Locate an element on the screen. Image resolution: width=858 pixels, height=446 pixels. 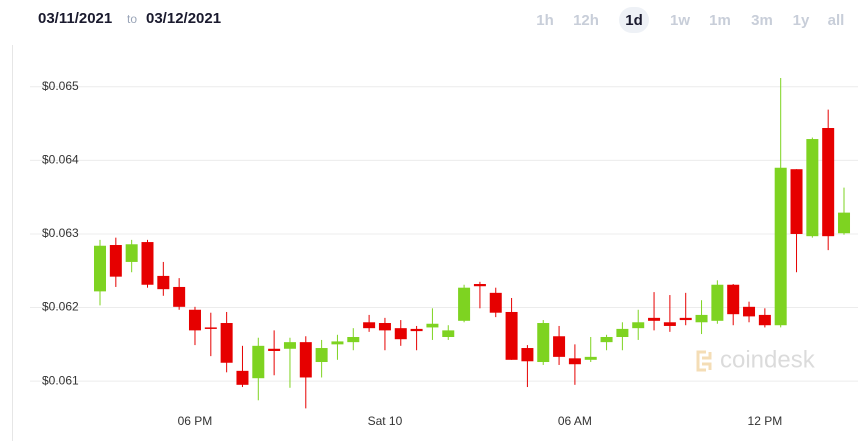
y-tick-label: $0.065 is located at coordinates (60, 86).